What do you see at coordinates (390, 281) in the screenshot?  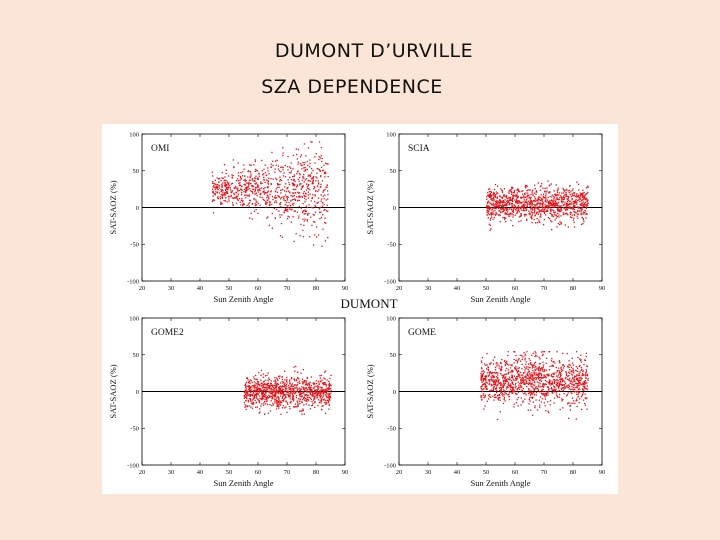 I see `y-tick-label: -100` at bounding box center [390, 281].